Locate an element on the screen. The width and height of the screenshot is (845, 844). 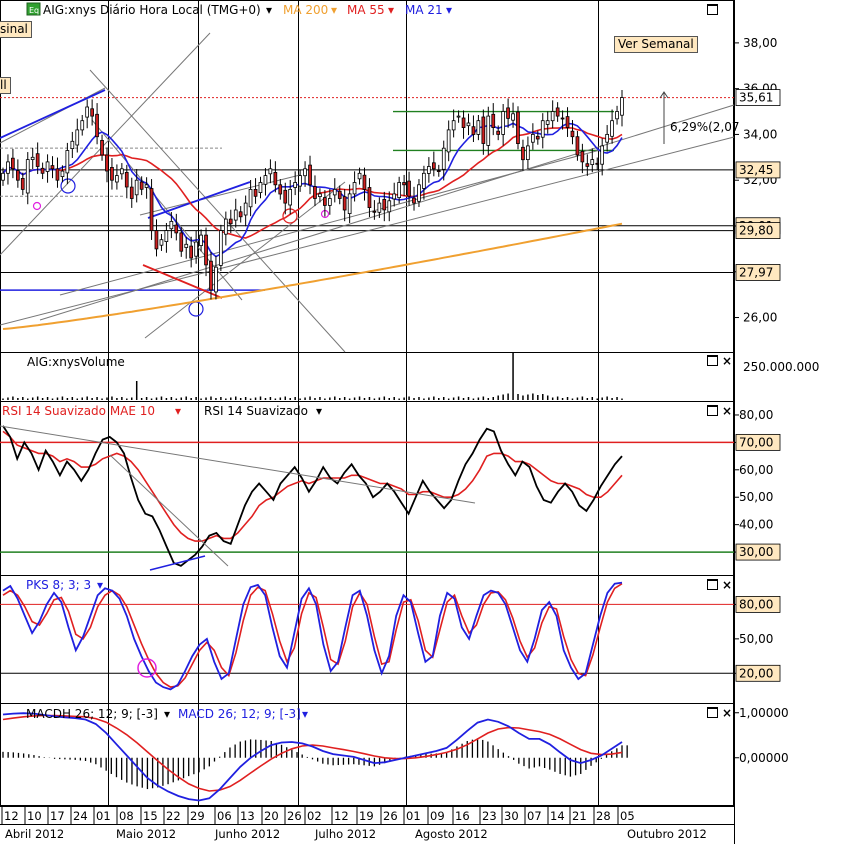
maximize-volume-icon is located at coordinates (712, 360).